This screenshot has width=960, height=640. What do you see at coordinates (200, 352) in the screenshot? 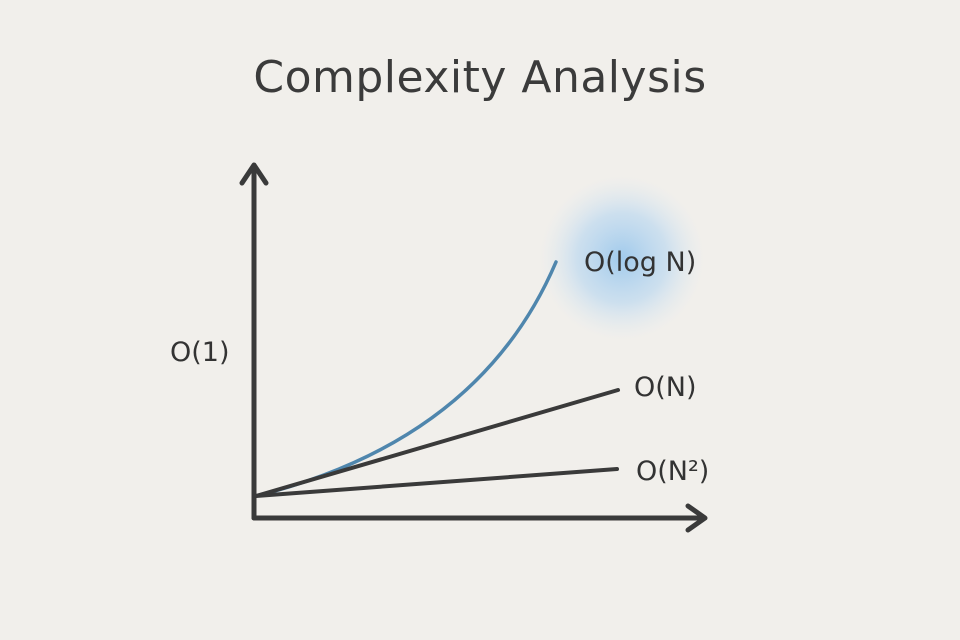
I see `y-axis-label: O(1)` at bounding box center [200, 352].